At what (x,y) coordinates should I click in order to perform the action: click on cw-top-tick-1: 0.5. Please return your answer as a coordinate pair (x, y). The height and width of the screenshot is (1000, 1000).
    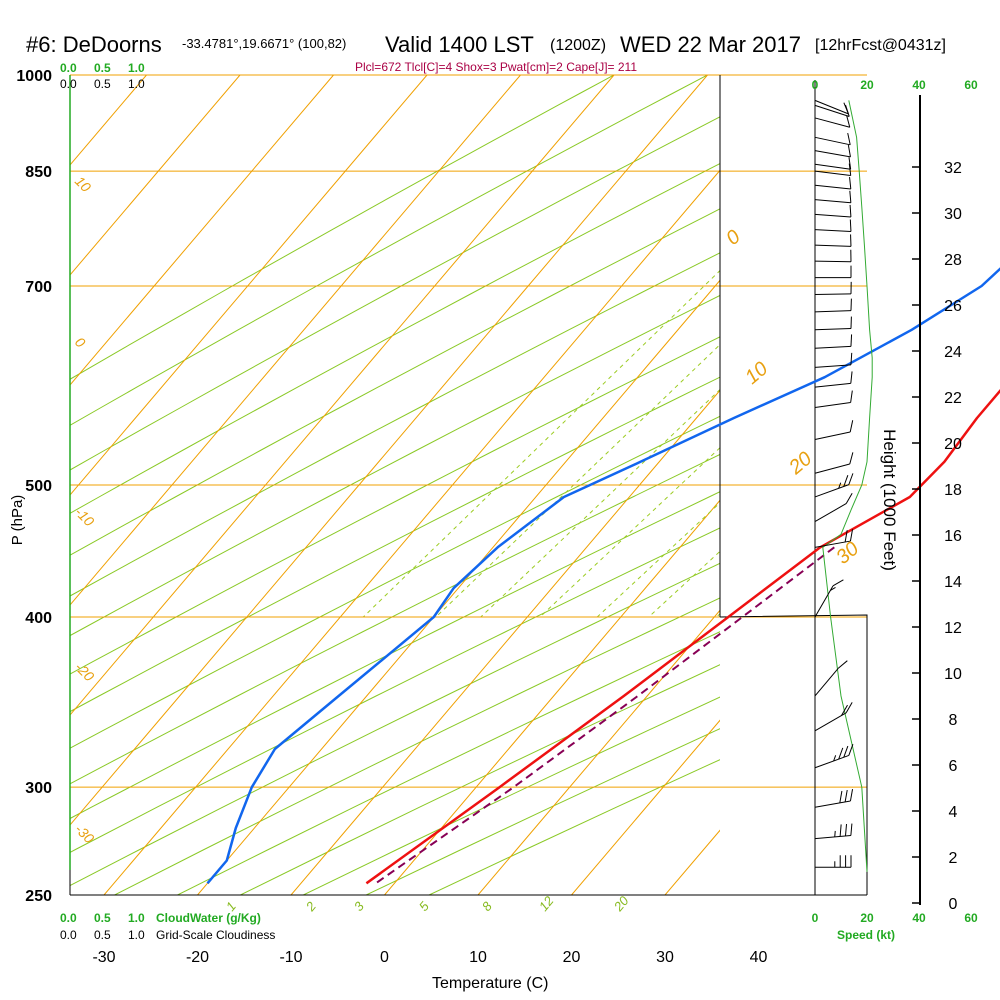
    Looking at the image, I should click on (102, 68).